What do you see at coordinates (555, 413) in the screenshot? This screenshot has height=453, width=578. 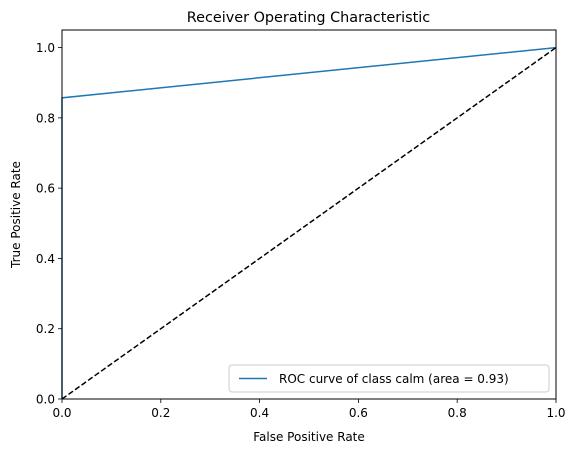 I see `x-tick-label: 1.0` at bounding box center [555, 413].